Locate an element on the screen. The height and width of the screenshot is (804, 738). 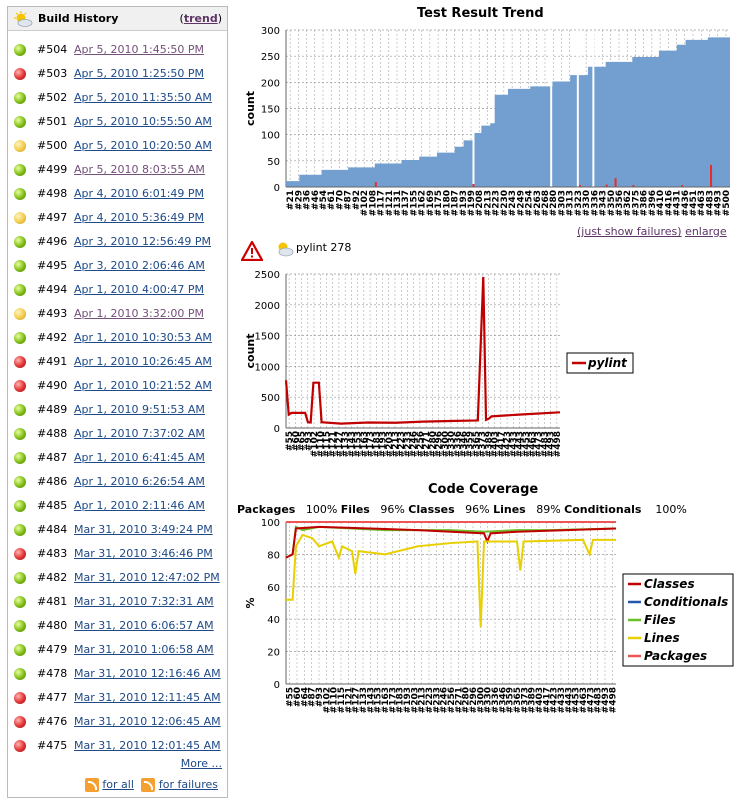
build-date-link: Apr 1, 2010 9:51:53 AM is located at coordinates (139, 409).